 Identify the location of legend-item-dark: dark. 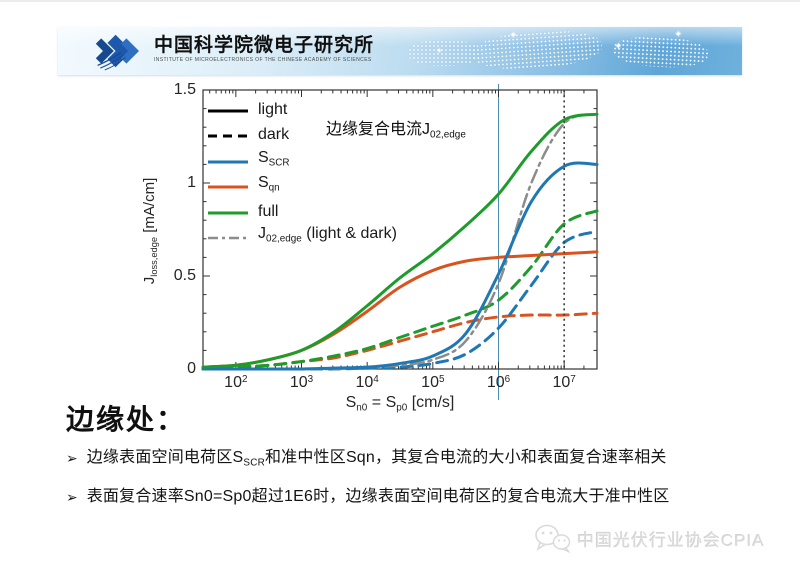
(302, 135).